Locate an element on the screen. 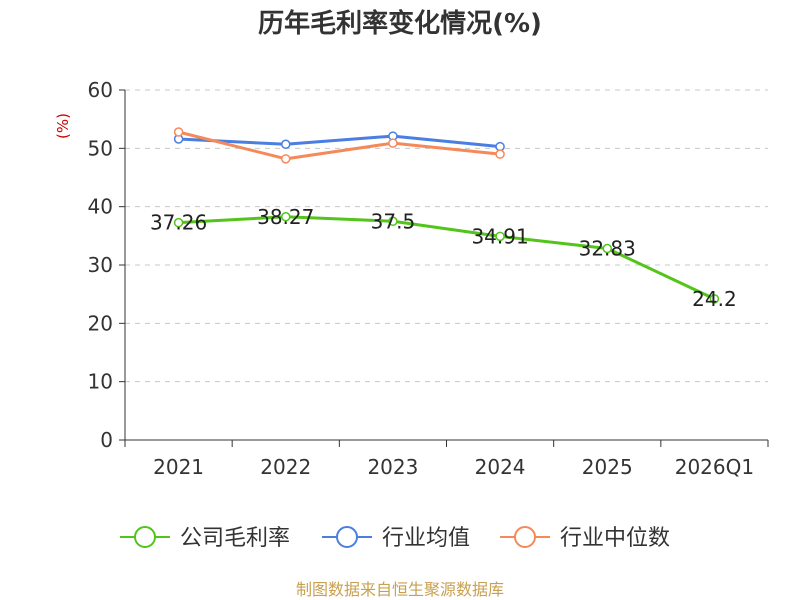 The width and height of the screenshot is (800, 600). point-0-2025 is located at coordinates (607, 248).